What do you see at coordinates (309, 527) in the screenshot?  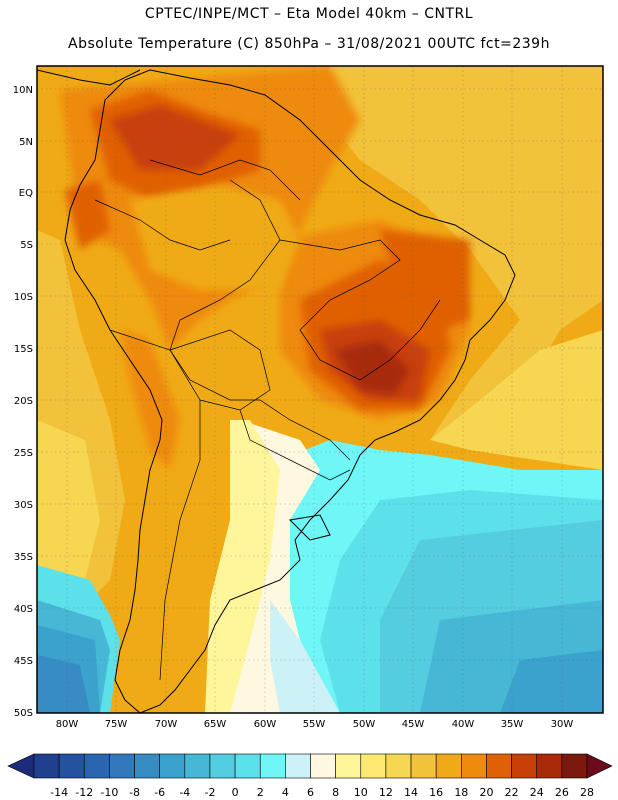 I see `rio-de-la-plata` at bounding box center [309, 527].